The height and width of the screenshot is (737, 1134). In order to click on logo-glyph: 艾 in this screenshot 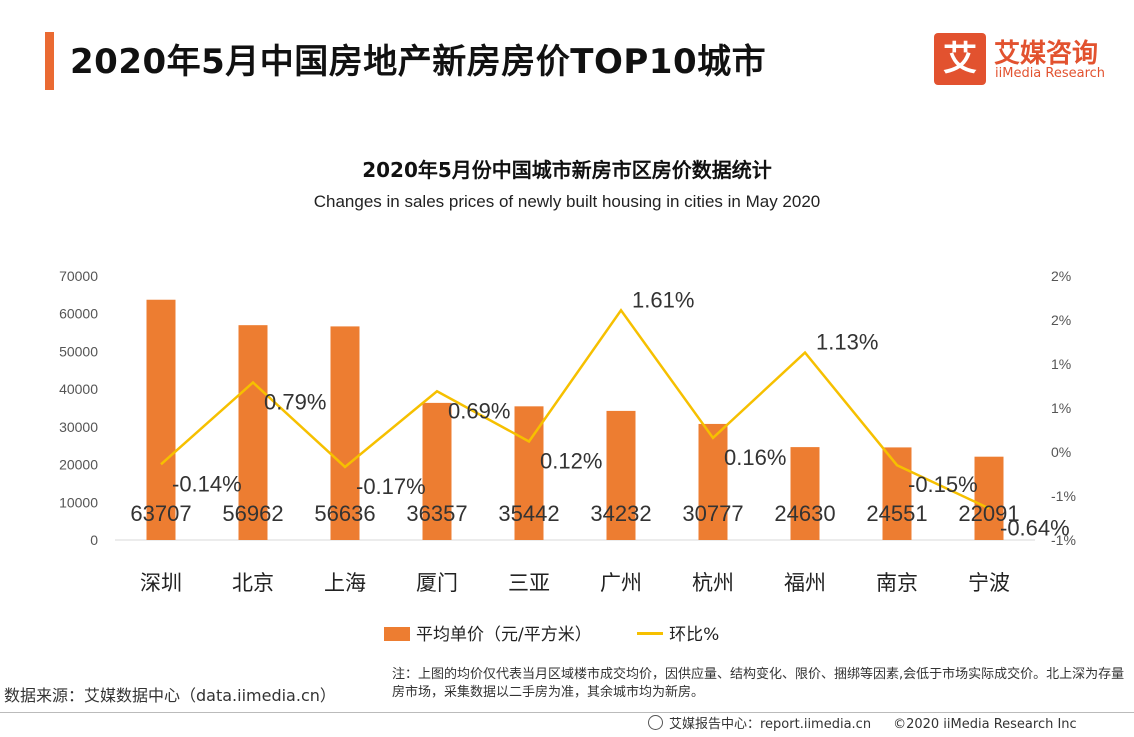, I will do `click(960, 59)`.